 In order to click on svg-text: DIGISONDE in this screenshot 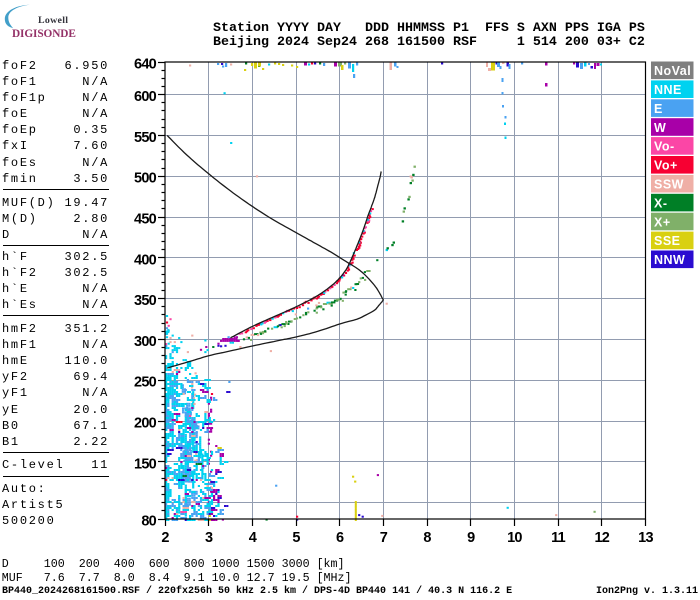, I will do `click(44, 34)`.